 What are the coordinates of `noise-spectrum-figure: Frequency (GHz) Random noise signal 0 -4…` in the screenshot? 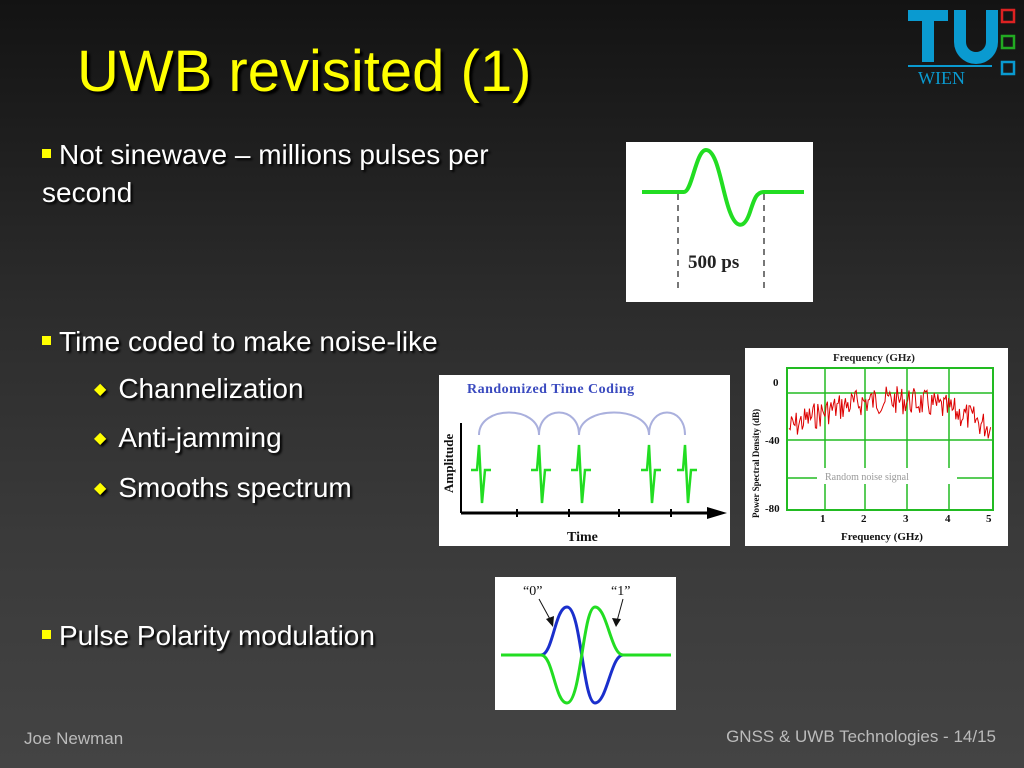 It's located at (876, 447).